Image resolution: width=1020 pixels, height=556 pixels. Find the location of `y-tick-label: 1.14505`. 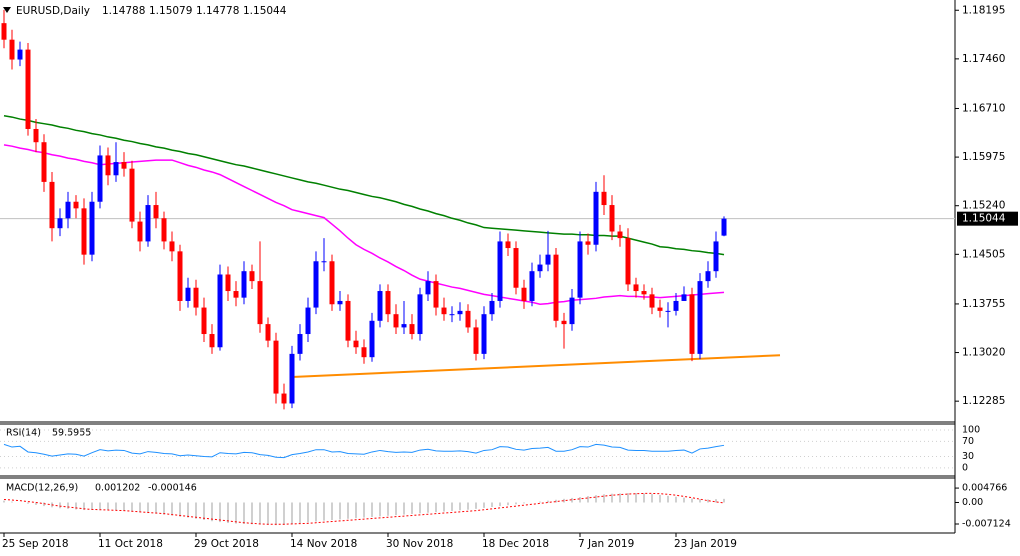

y-tick-label: 1.14505 is located at coordinates (983, 254).